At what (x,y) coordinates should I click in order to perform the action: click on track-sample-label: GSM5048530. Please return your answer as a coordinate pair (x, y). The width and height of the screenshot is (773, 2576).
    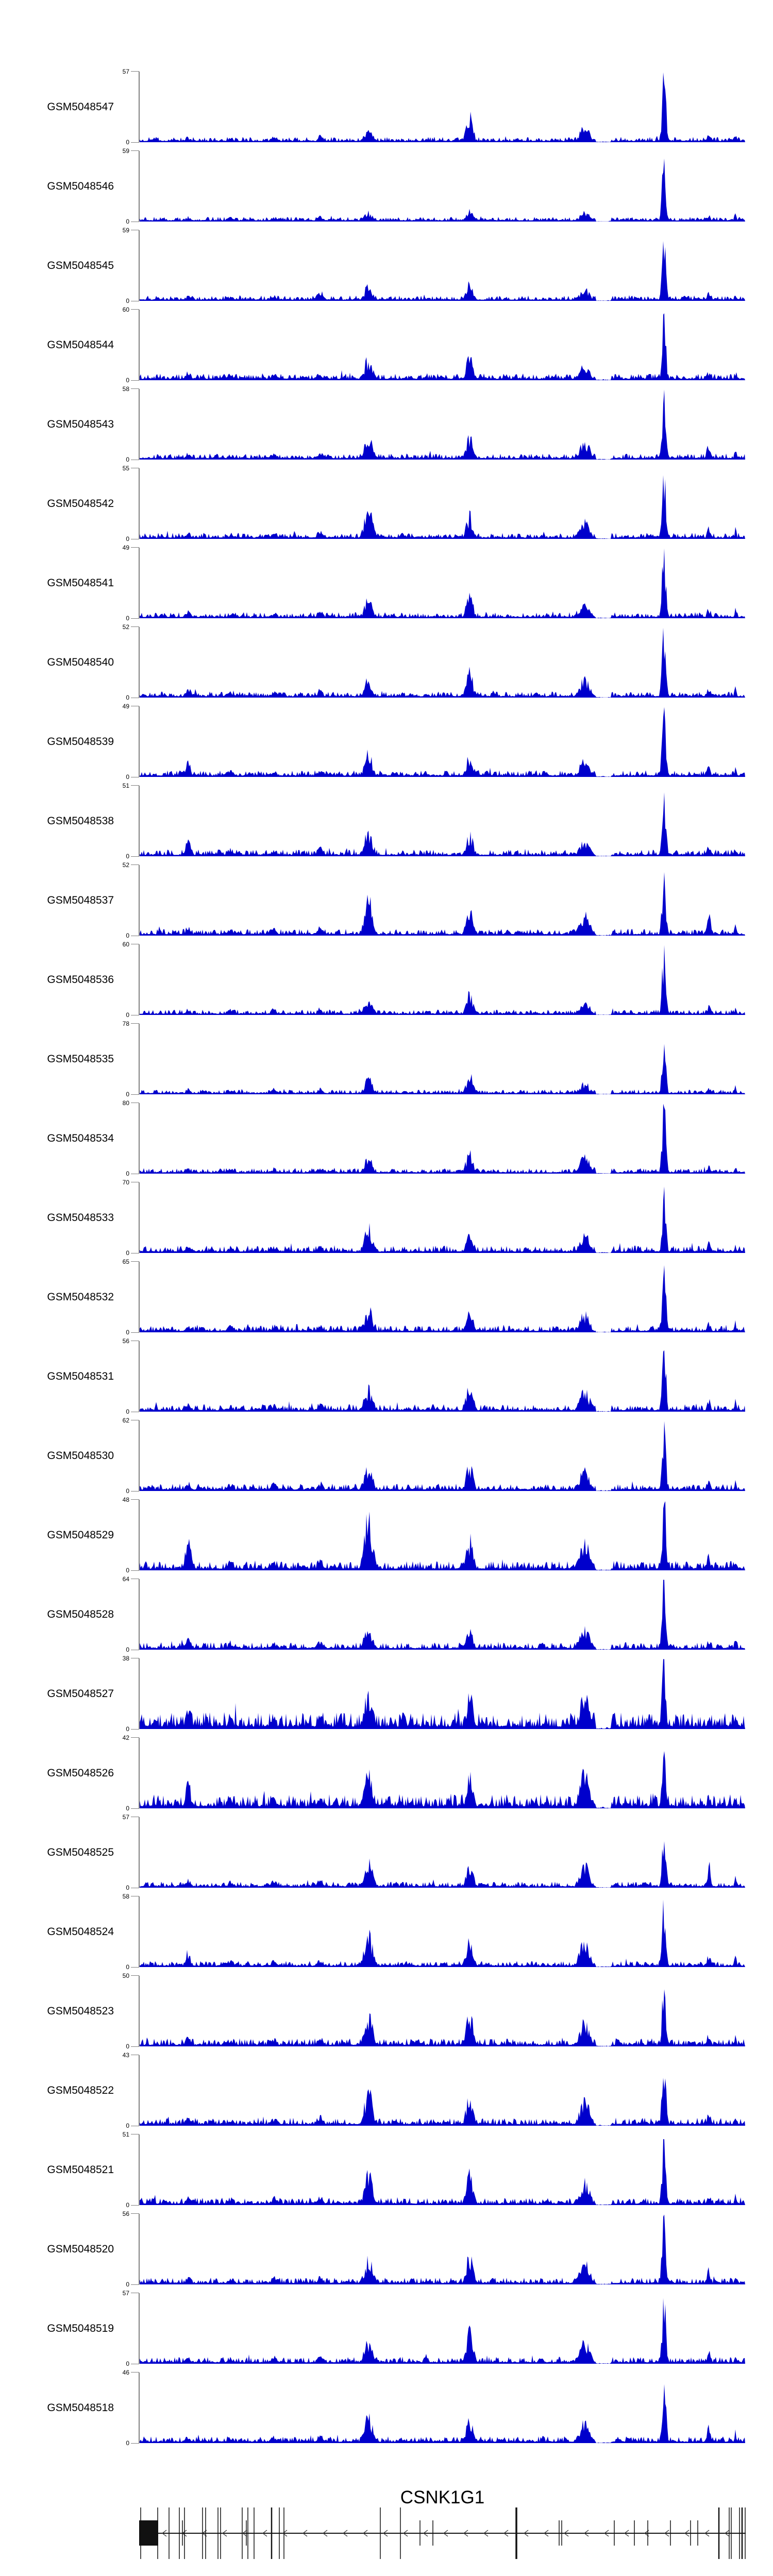
    Looking at the image, I should click on (80, 1455).